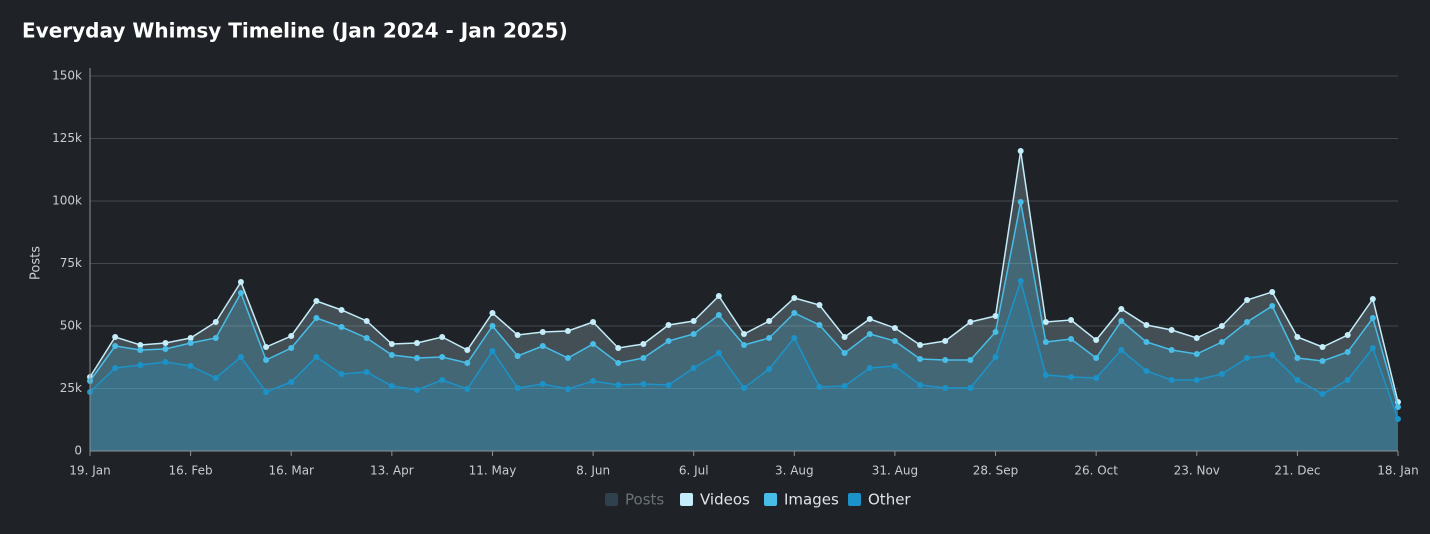  Describe the element at coordinates (811, 500) in the screenshot. I see `legend-label: Images` at that location.